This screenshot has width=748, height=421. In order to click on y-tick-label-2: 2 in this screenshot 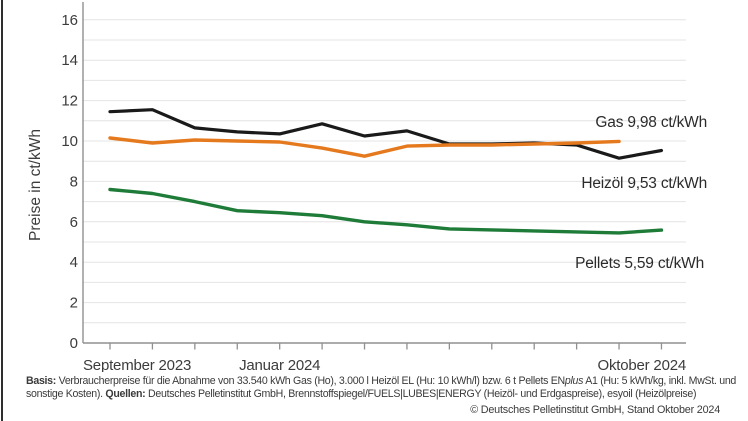, I will do `click(74, 303)`.